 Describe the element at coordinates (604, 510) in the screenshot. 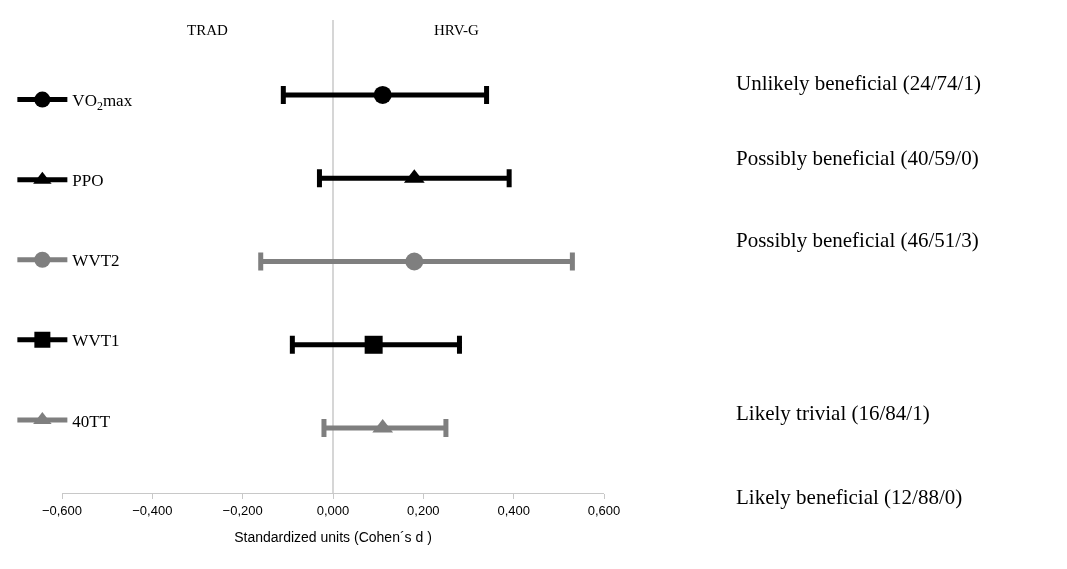

I see `x-tick-label: 0,600` at that location.